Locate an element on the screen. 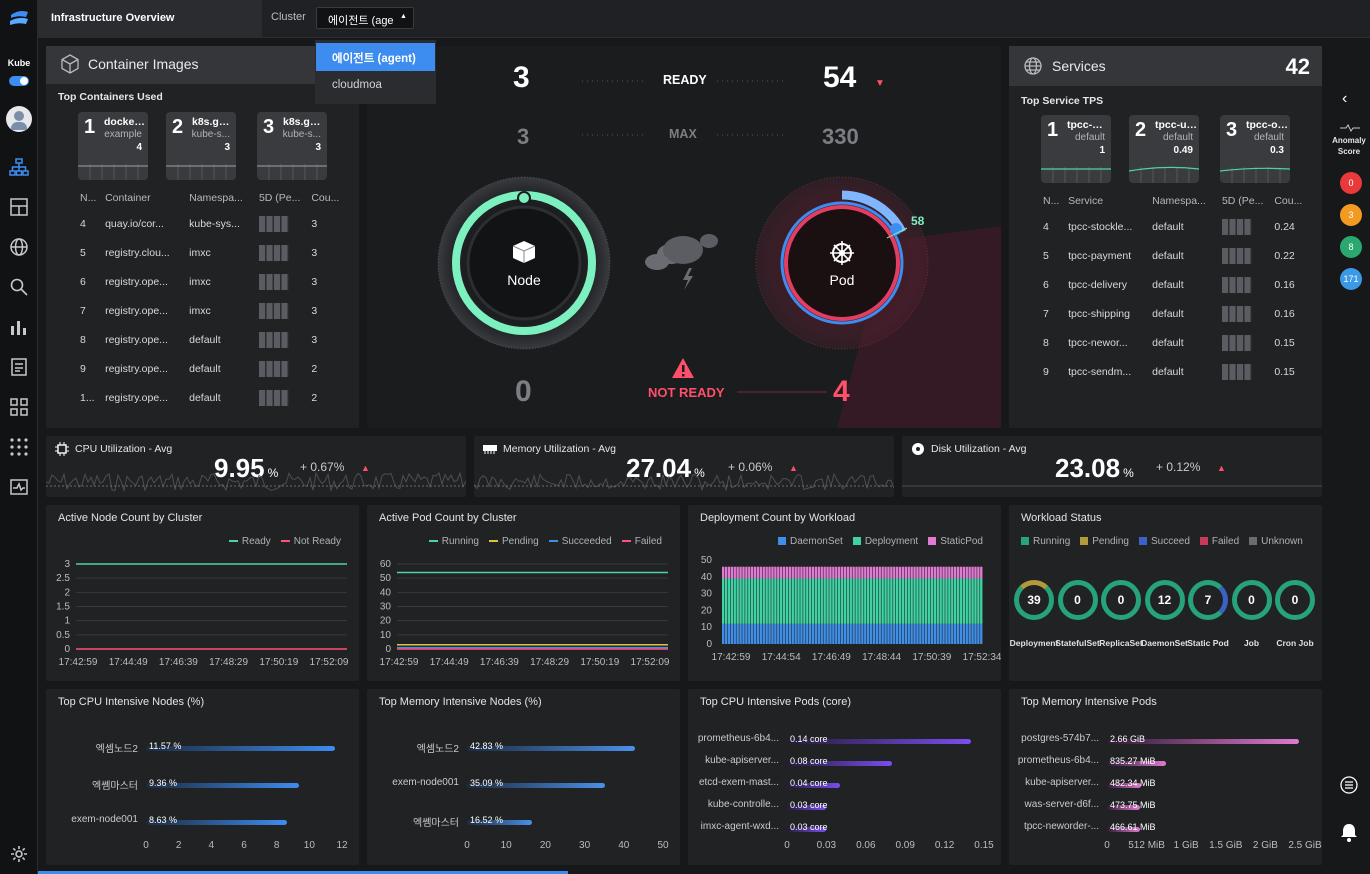 The image size is (1370, 874). service-row-sparkline is located at coordinates (1236, 284).